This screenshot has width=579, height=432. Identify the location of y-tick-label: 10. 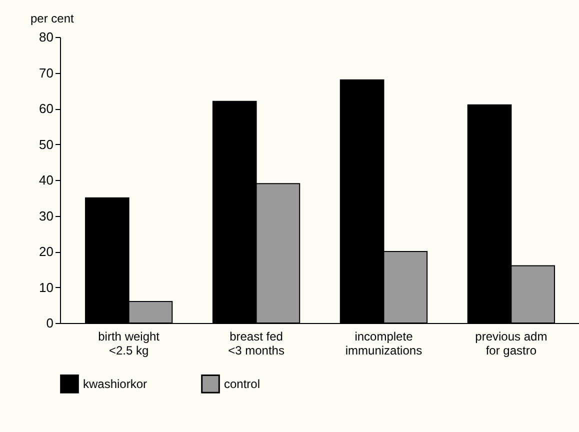
(46, 287).